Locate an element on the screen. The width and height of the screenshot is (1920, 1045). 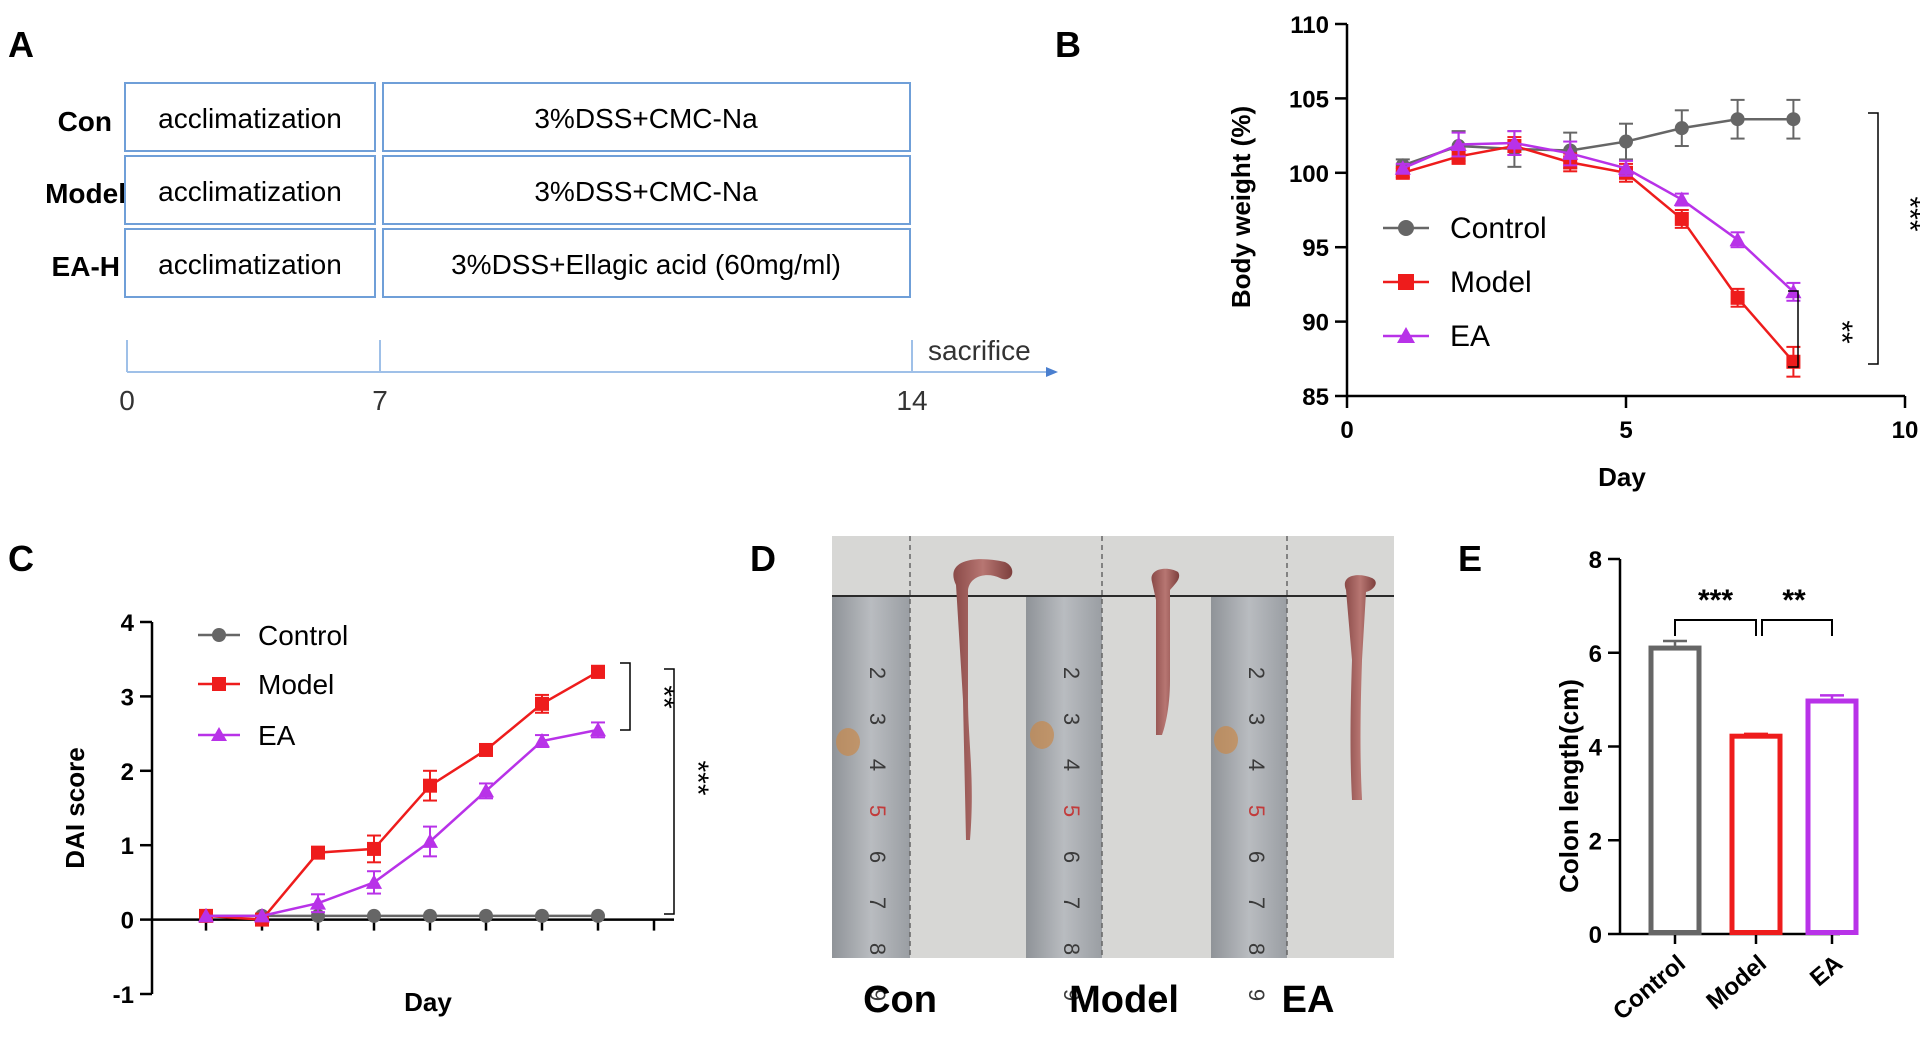
legend-b-model-marker is located at coordinates (1406, 282).